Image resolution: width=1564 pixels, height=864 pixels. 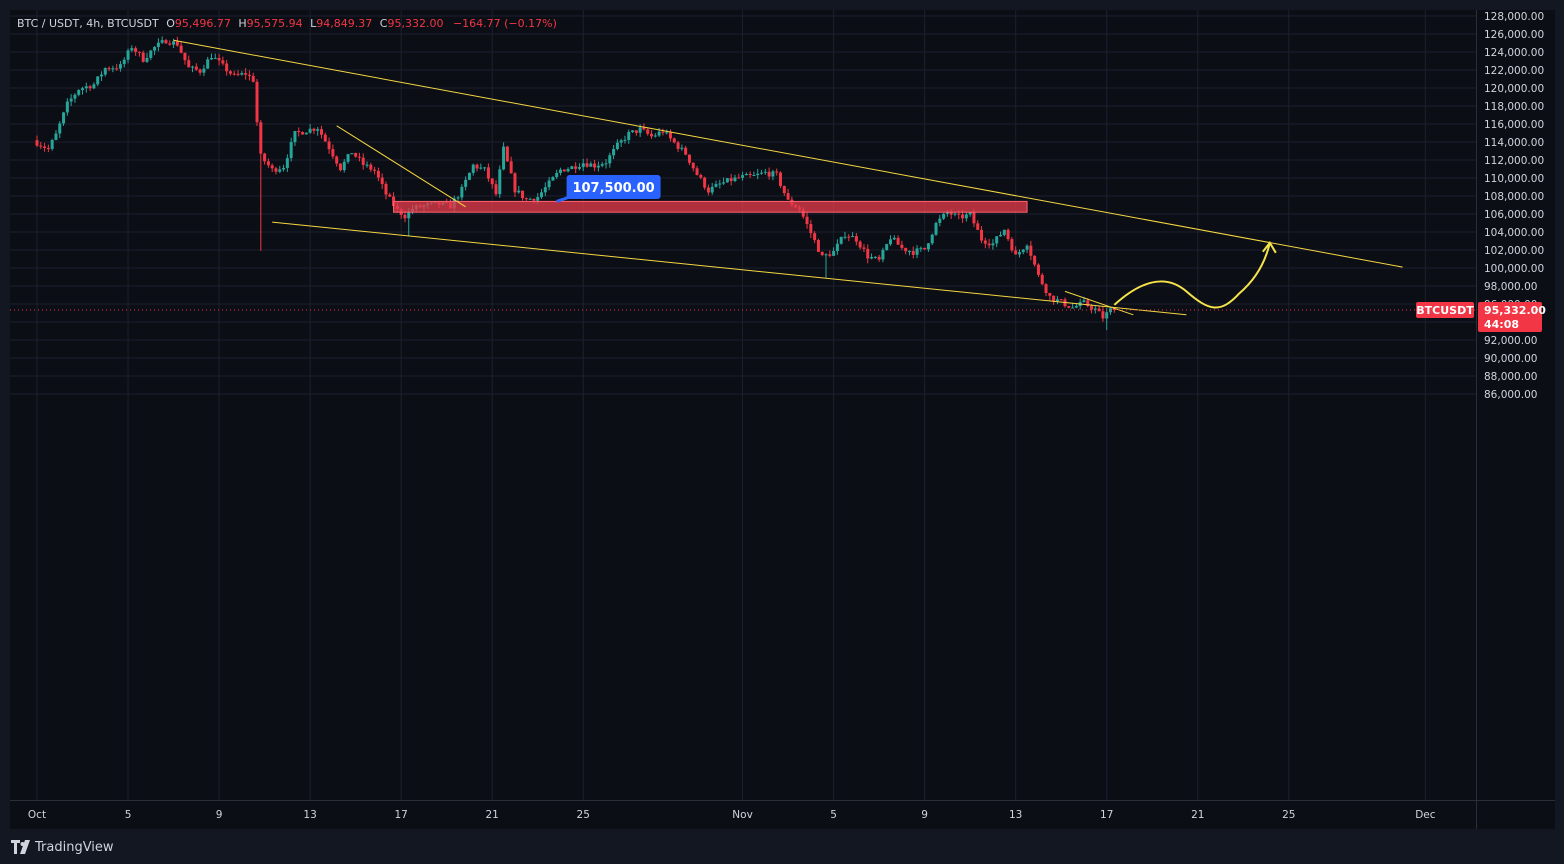 I want to click on price-tick-label: 92,000.00, so click(x=1510, y=341).